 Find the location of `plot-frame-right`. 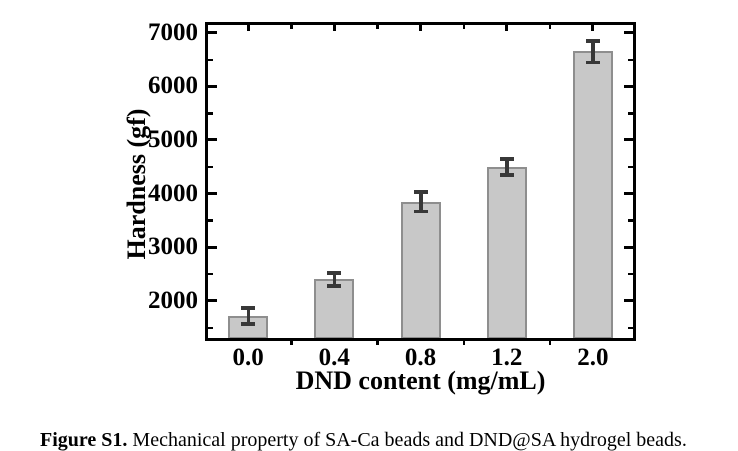

plot-frame-right is located at coordinates (634, 181).